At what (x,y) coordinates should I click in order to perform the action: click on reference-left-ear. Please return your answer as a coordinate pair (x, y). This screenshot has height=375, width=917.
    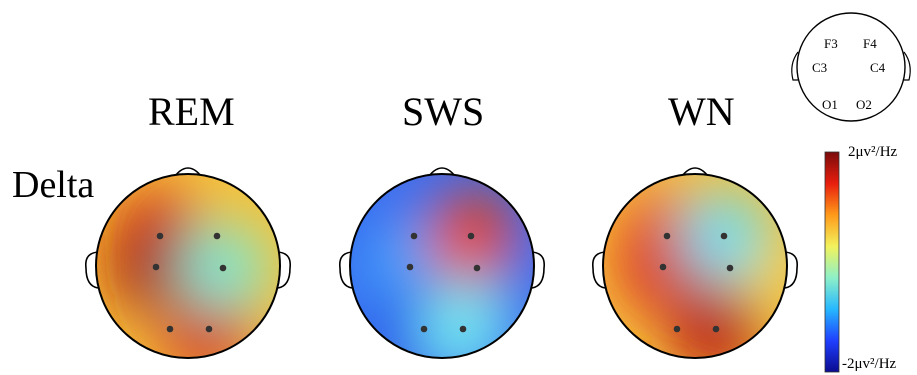
    Looking at the image, I should click on (795, 66).